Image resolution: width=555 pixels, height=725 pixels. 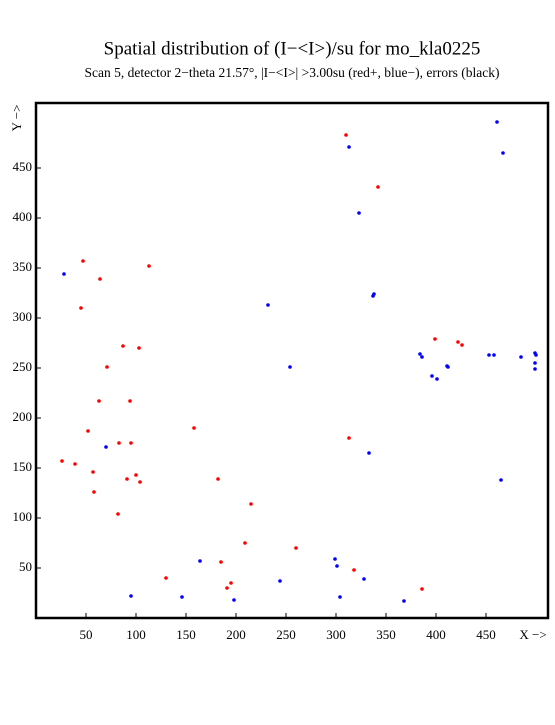 I want to click on x-tick-label: 400, so click(x=436, y=634).